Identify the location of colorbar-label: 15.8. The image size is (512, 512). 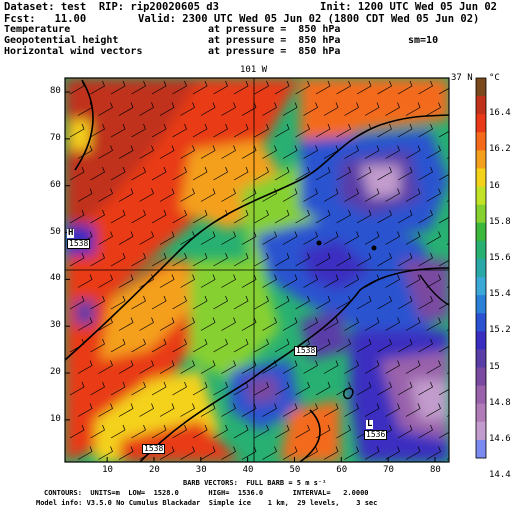
(500, 221).